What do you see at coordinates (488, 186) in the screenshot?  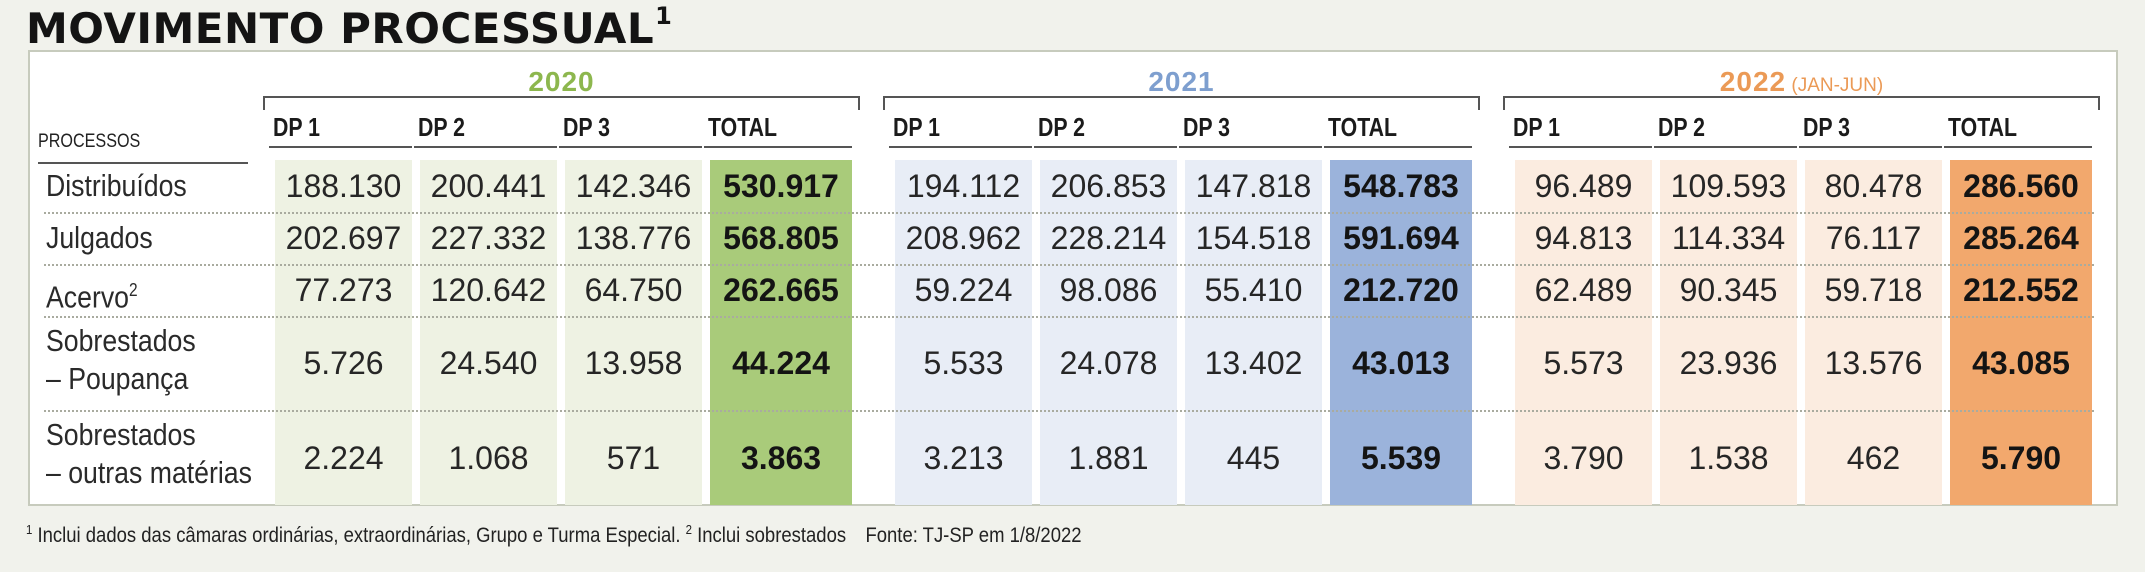 I see `table-cell: 200.441` at bounding box center [488, 186].